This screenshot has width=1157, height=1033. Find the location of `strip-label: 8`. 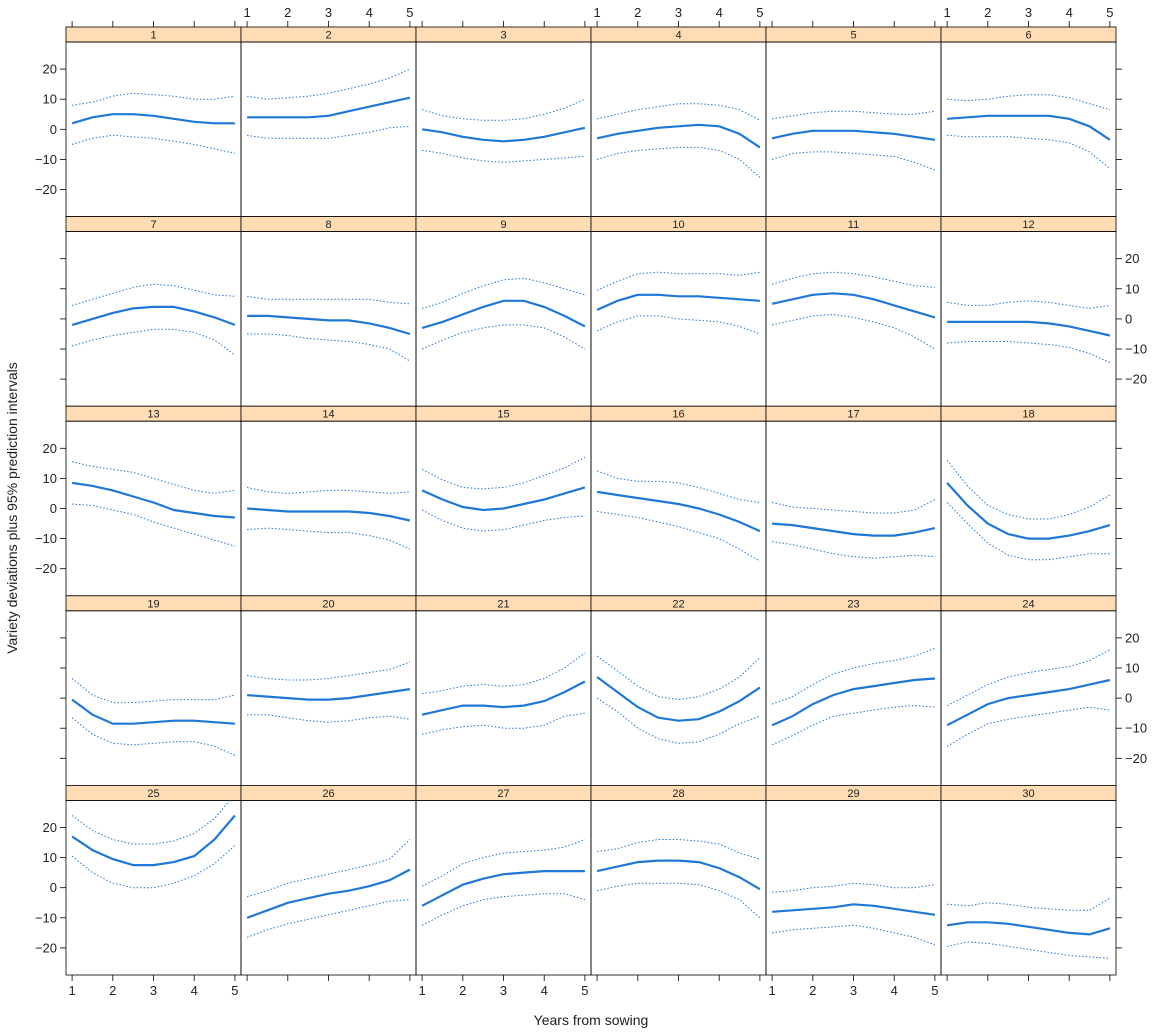

strip-label: 8 is located at coordinates (328, 225).